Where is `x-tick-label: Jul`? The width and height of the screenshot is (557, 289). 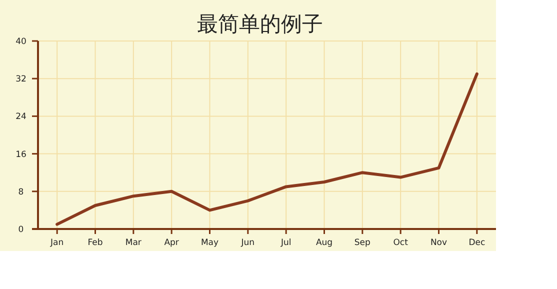 x-tick-label: Jul is located at coordinates (286, 243).